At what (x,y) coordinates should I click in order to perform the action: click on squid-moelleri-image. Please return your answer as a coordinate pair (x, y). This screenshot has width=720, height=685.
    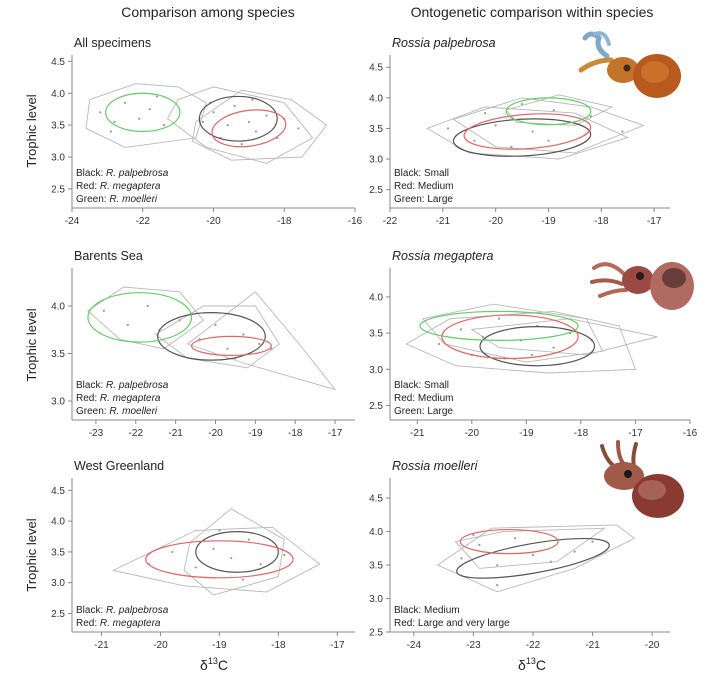
    Looking at the image, I should click on (643, 481).